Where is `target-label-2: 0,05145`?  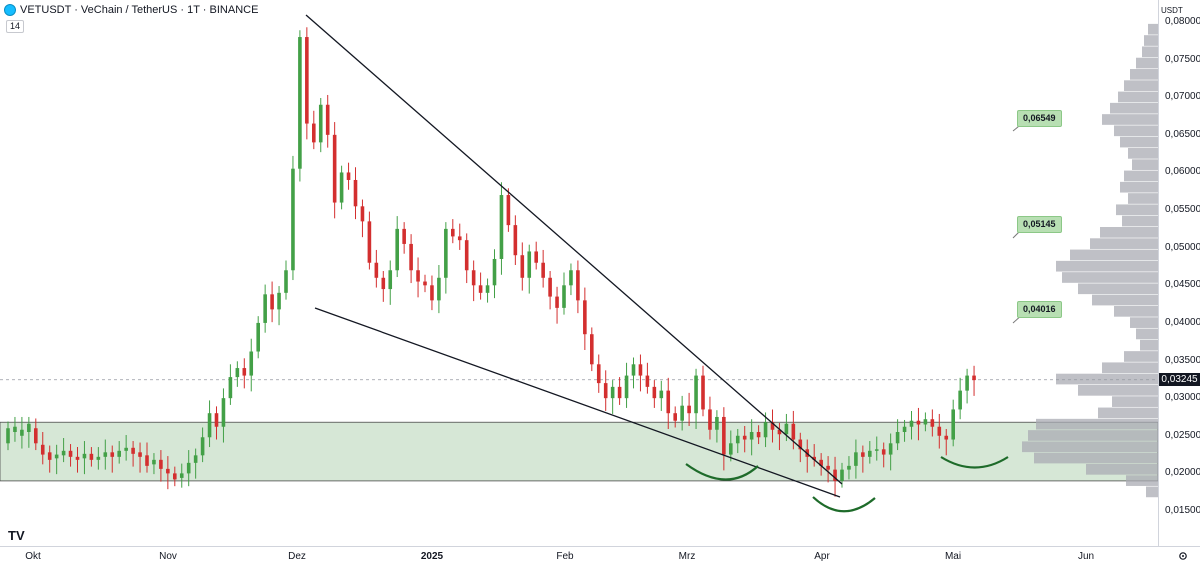 target-label-2: 0,05145 is located at coordinates (1039, 224).